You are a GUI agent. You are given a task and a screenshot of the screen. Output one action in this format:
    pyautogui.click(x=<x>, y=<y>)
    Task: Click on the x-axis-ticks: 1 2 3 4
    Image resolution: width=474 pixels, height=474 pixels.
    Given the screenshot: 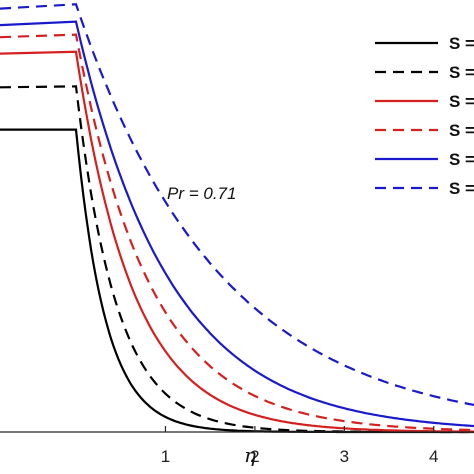 What is the action you would take?
    pyautogui.click(x=299, y=446)
    